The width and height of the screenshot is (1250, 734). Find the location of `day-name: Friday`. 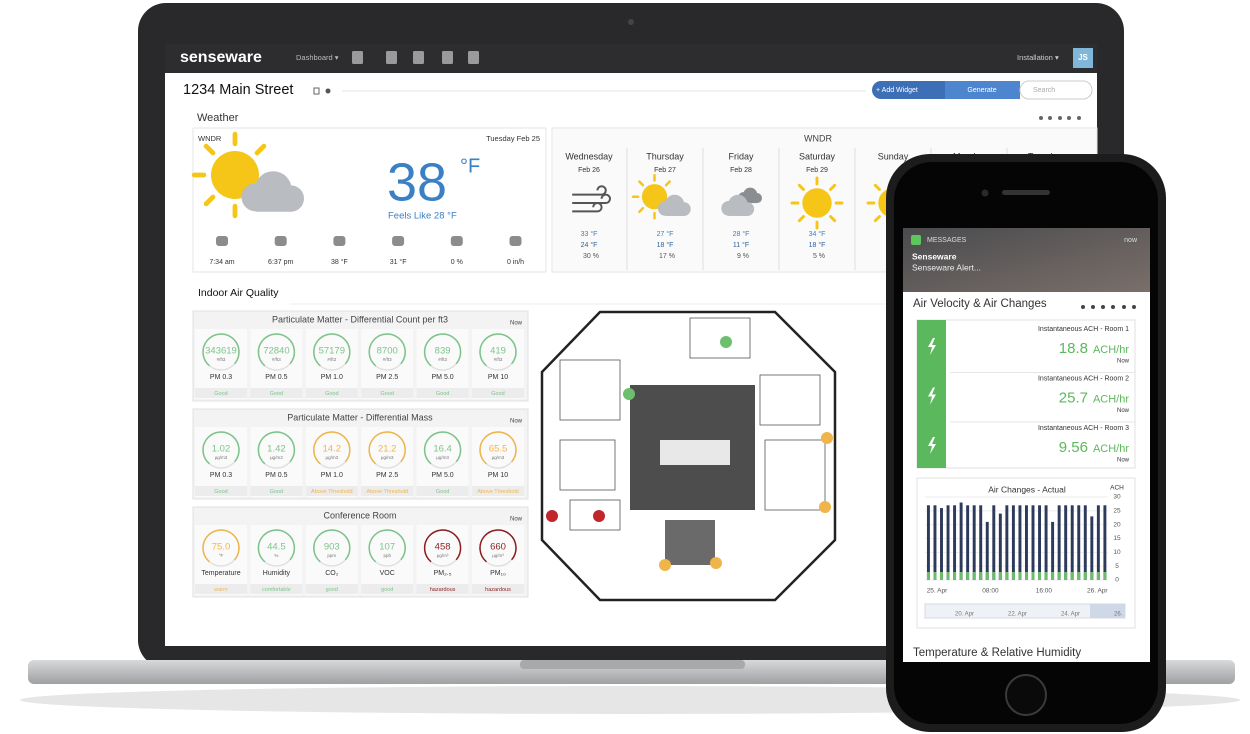

day-name: Friday is located at coordinates (741, 156).